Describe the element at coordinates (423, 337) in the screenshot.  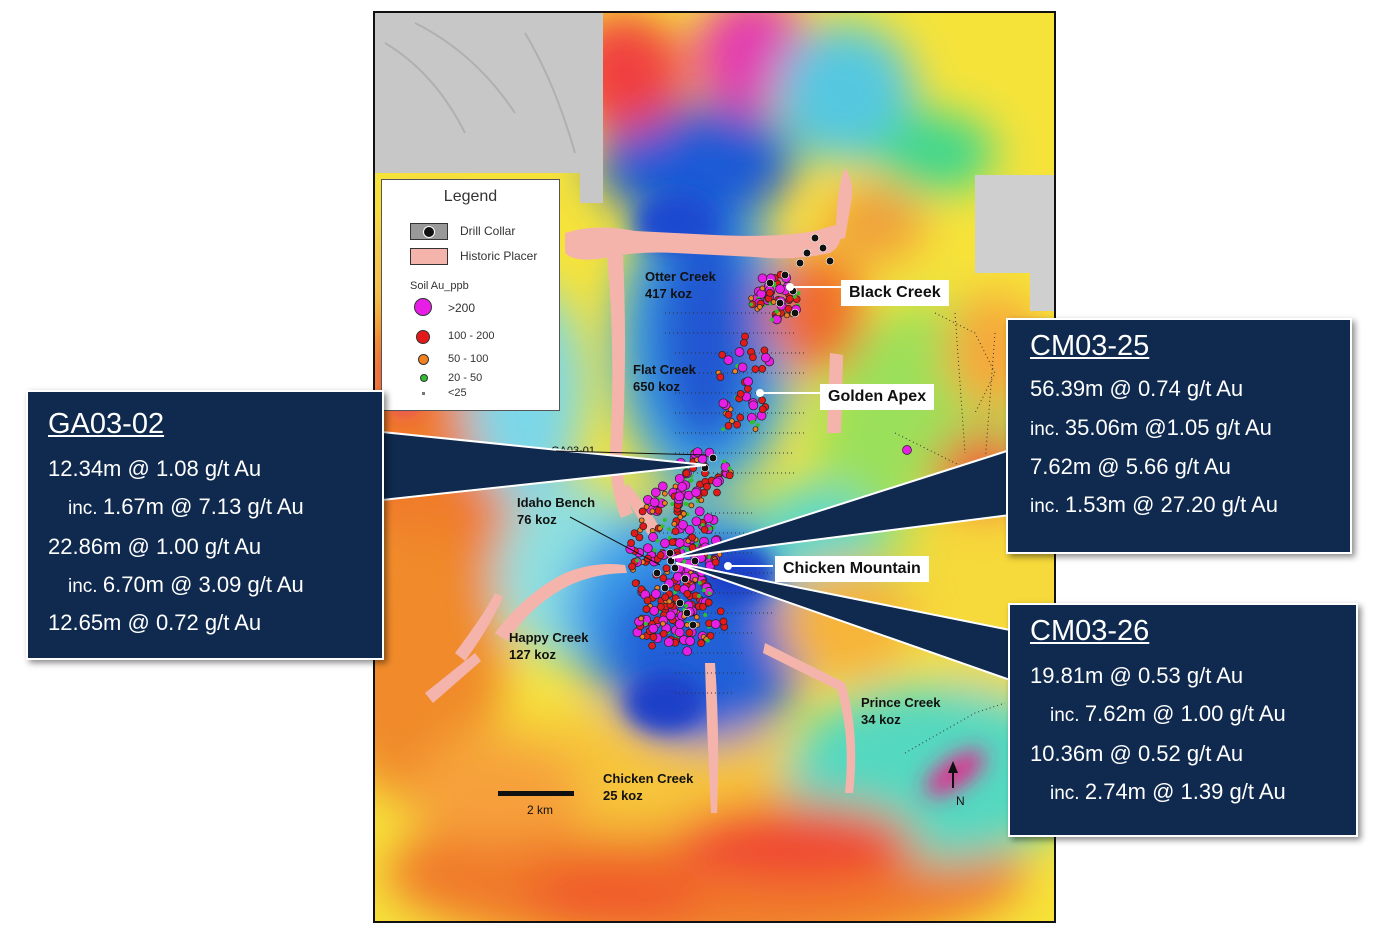
I see `soil-class-2-symbol` at that location.